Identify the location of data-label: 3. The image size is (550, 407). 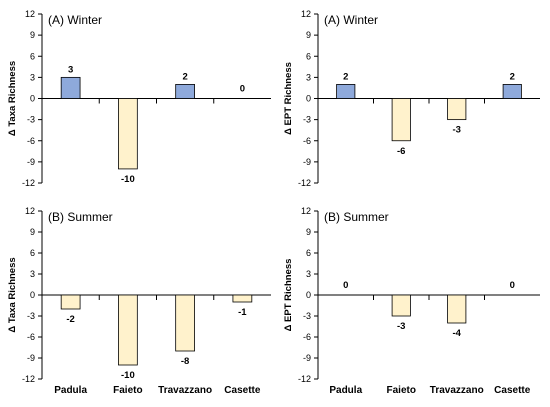
(70, 69).